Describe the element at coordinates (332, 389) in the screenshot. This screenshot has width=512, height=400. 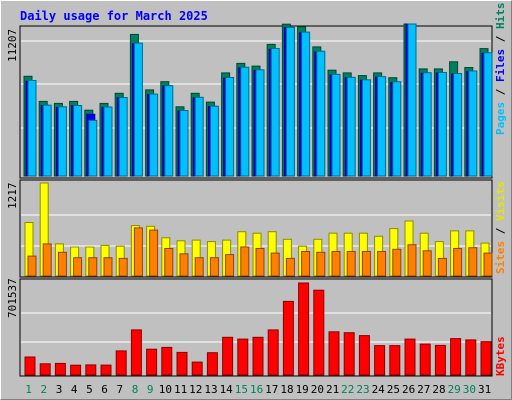
I see `x-tick-label: 21` at that location.